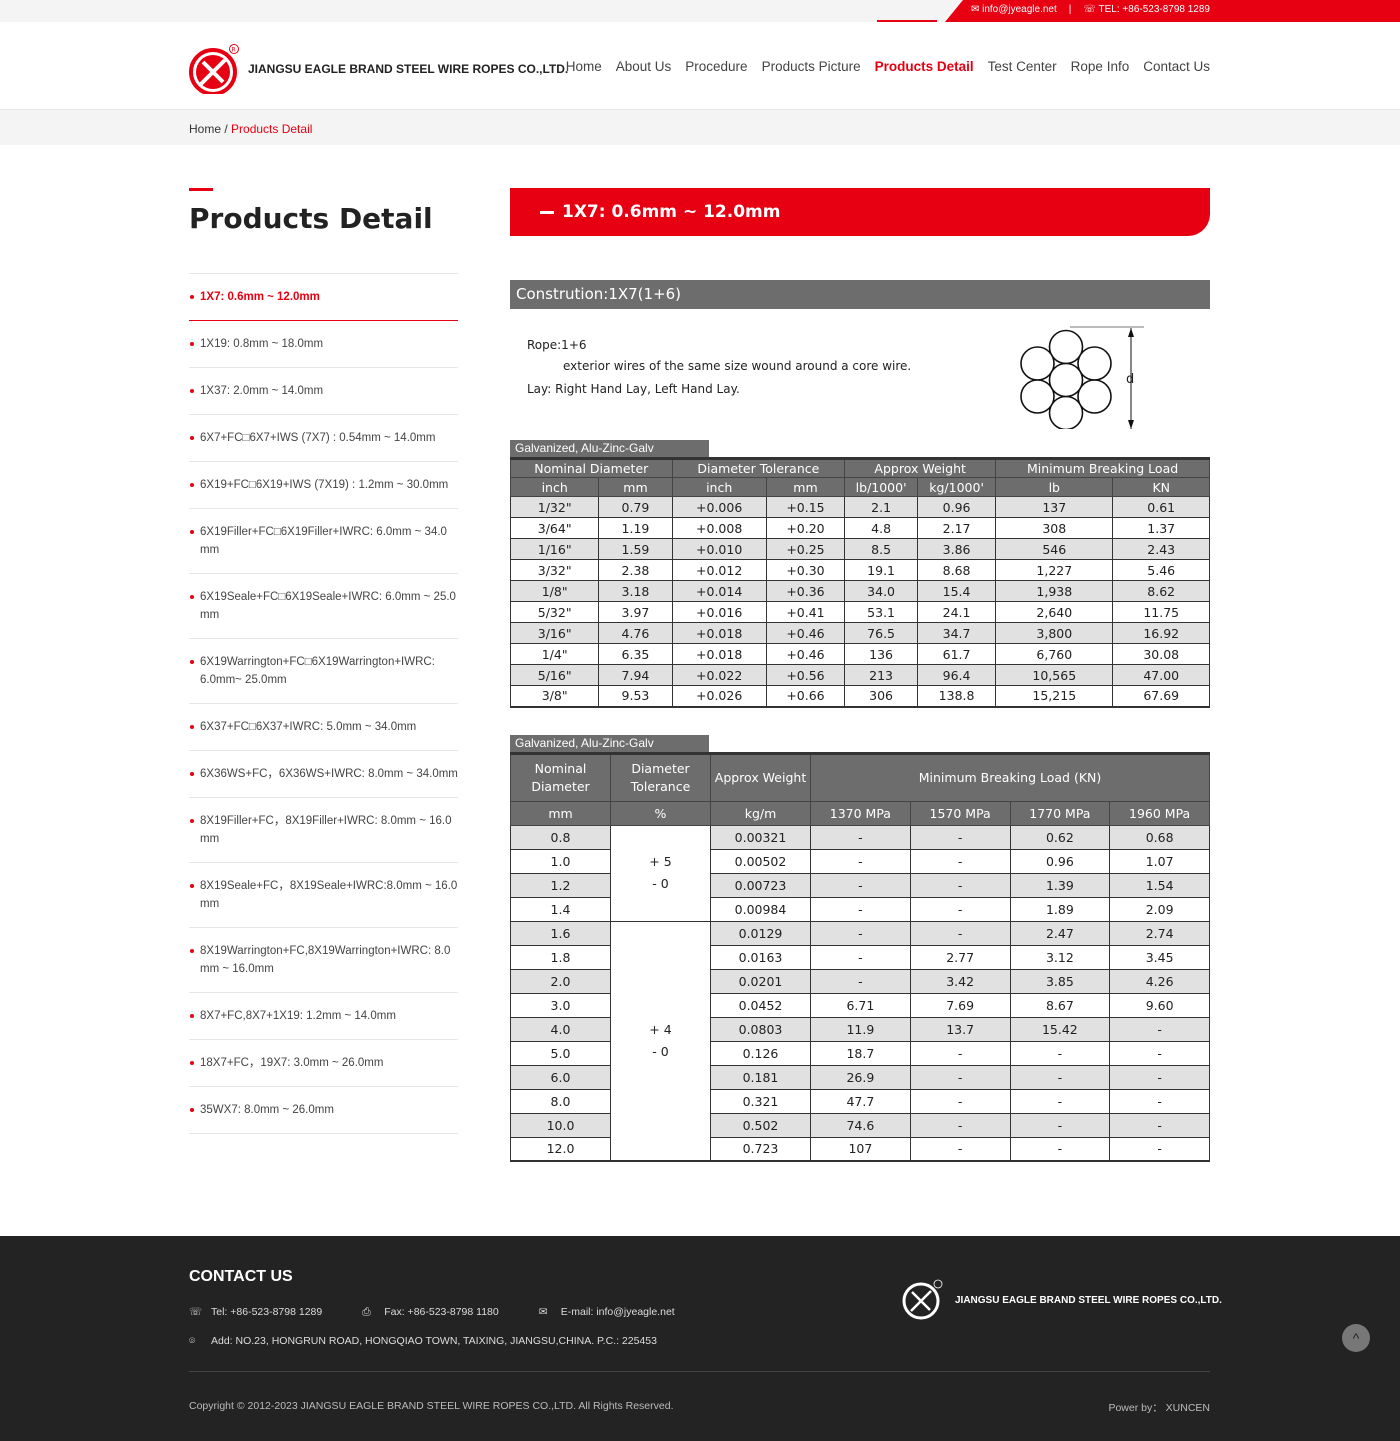  I want to click on nav-item-test-center: Test Center, so click(1022, 66).